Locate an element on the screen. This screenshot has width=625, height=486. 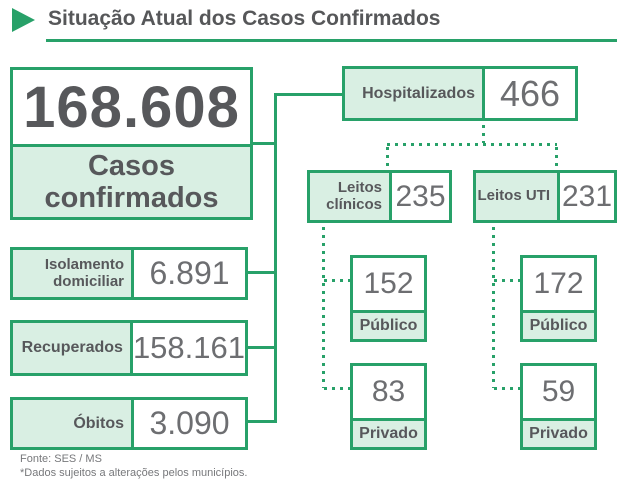
uti-privado-label: Privado is located at coordinates (558, 432).